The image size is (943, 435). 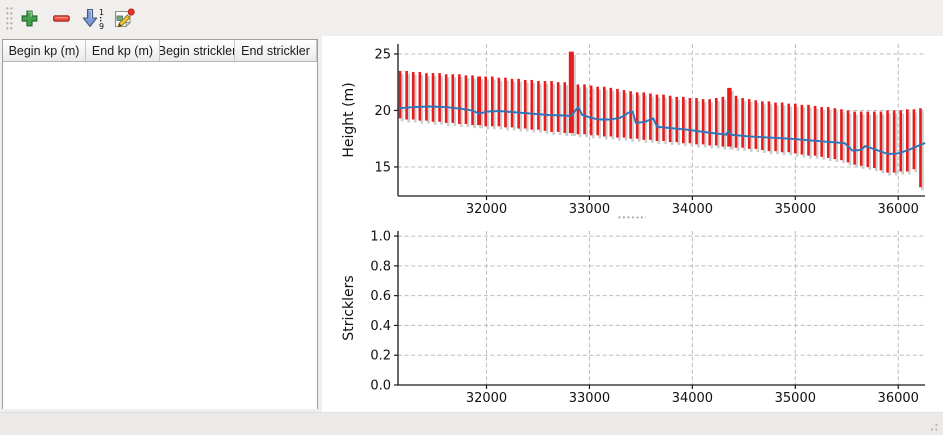 What do you see at coordinates (632, 218) in the screenshot?
I see `chart-splitter-handle` at bounding box center [632, 218].